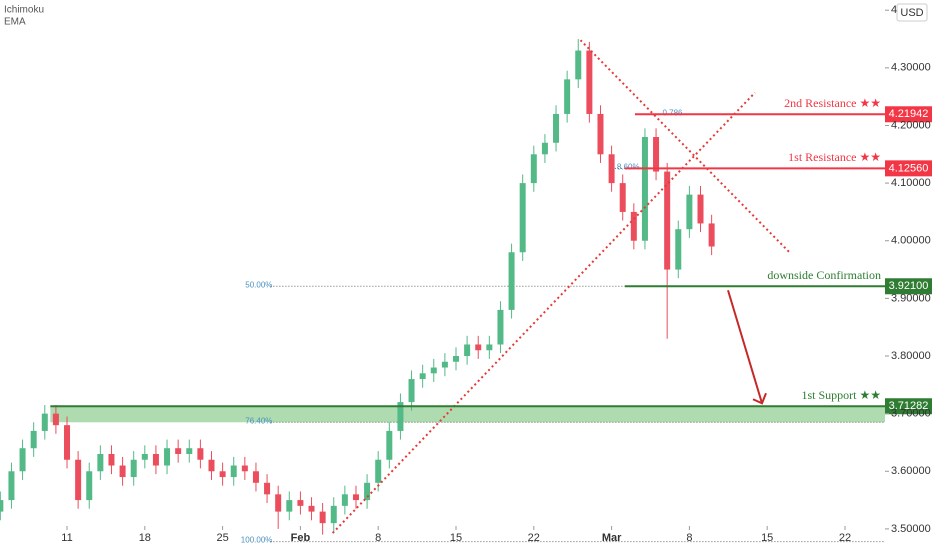 Image resolution: width=932 pixels, height=555 pixels. I want to click on x-tick-label: 25, so click(222, 538).